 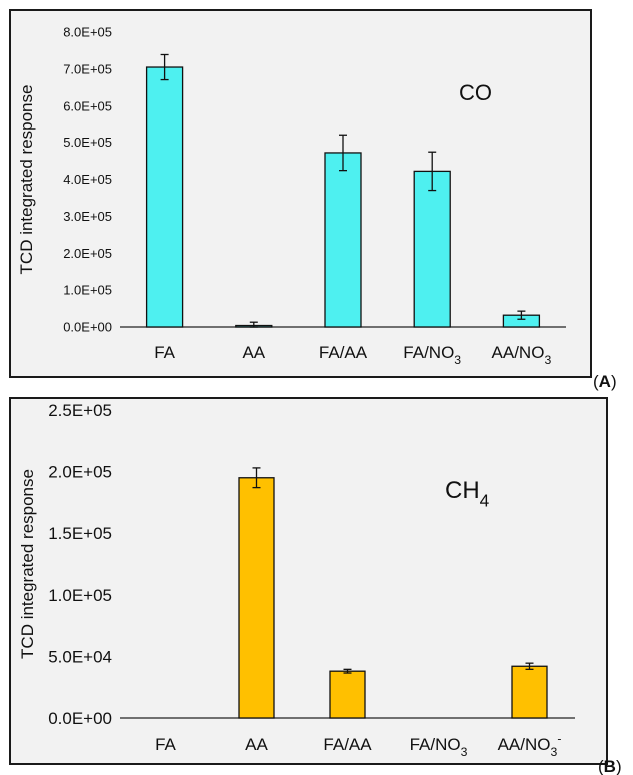 I want to click on y-tick-label: 3.0E+05, so click(x=87, y=216).